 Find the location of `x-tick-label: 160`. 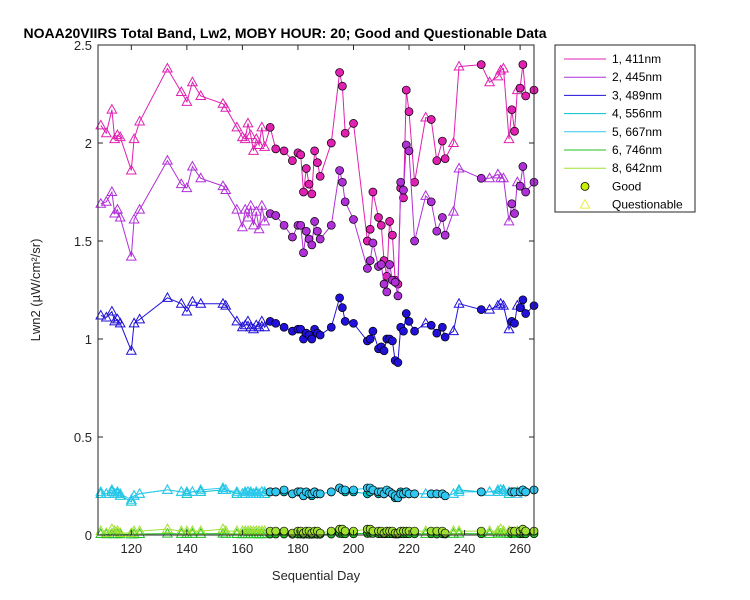

x-tick-label: 160 is located at coordinates (243, 548).